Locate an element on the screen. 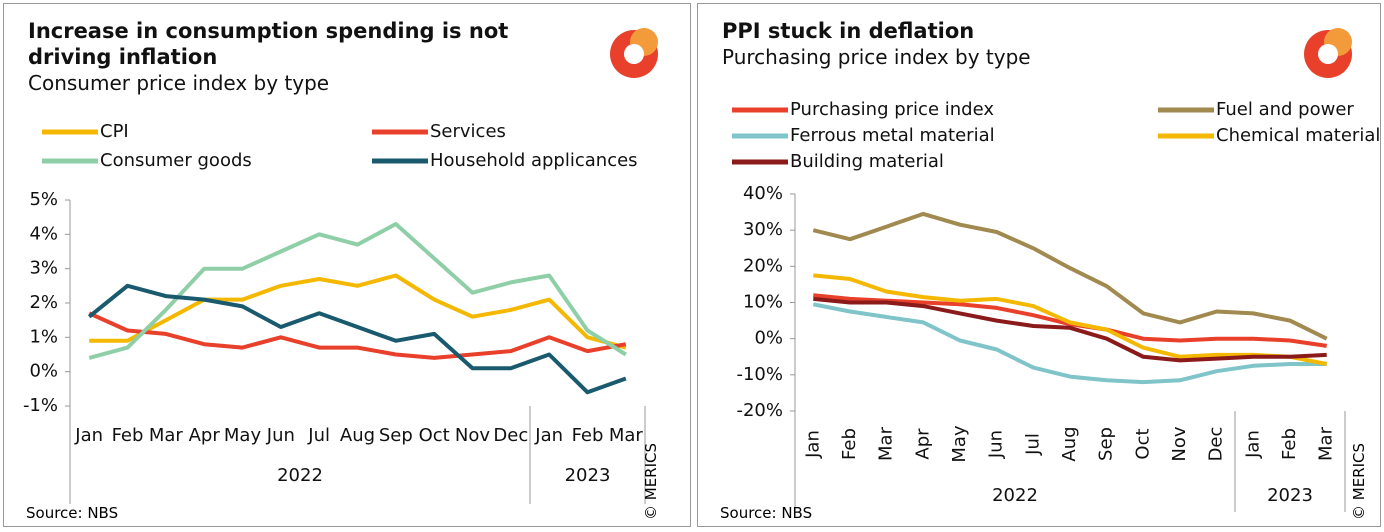 This screenshot has height=532, width=1384. y-tick-label: 3% is located at coordinates (43, 268).